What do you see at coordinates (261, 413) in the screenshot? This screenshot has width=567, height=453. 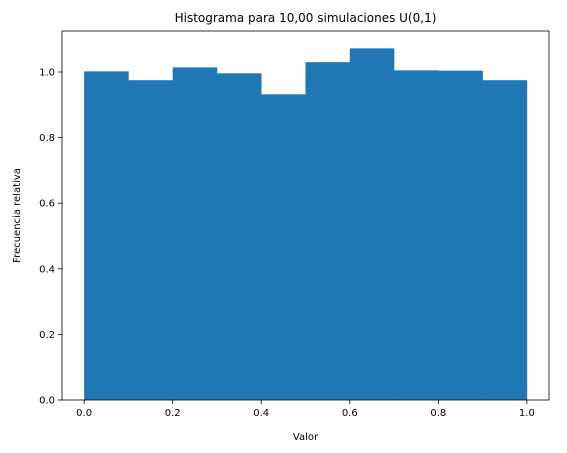 I see `x-tick-label: 0.4` at bounding box center [261, 413].